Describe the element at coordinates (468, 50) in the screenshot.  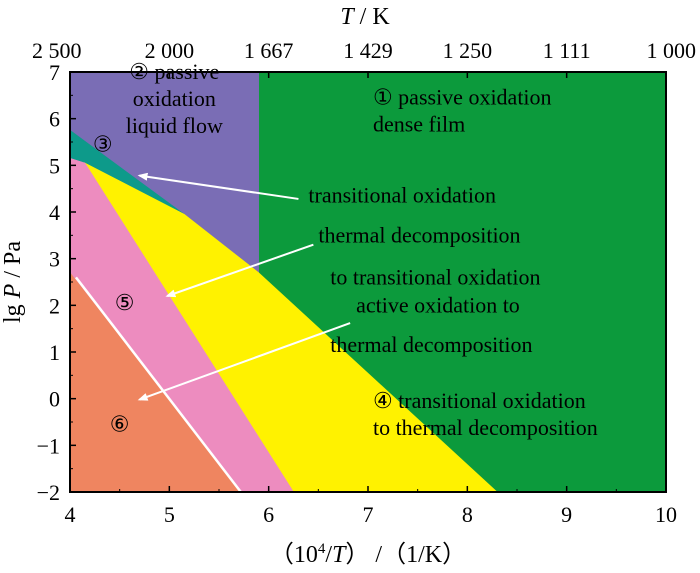
I see `top-tick-label-5: 1 250` at that location.